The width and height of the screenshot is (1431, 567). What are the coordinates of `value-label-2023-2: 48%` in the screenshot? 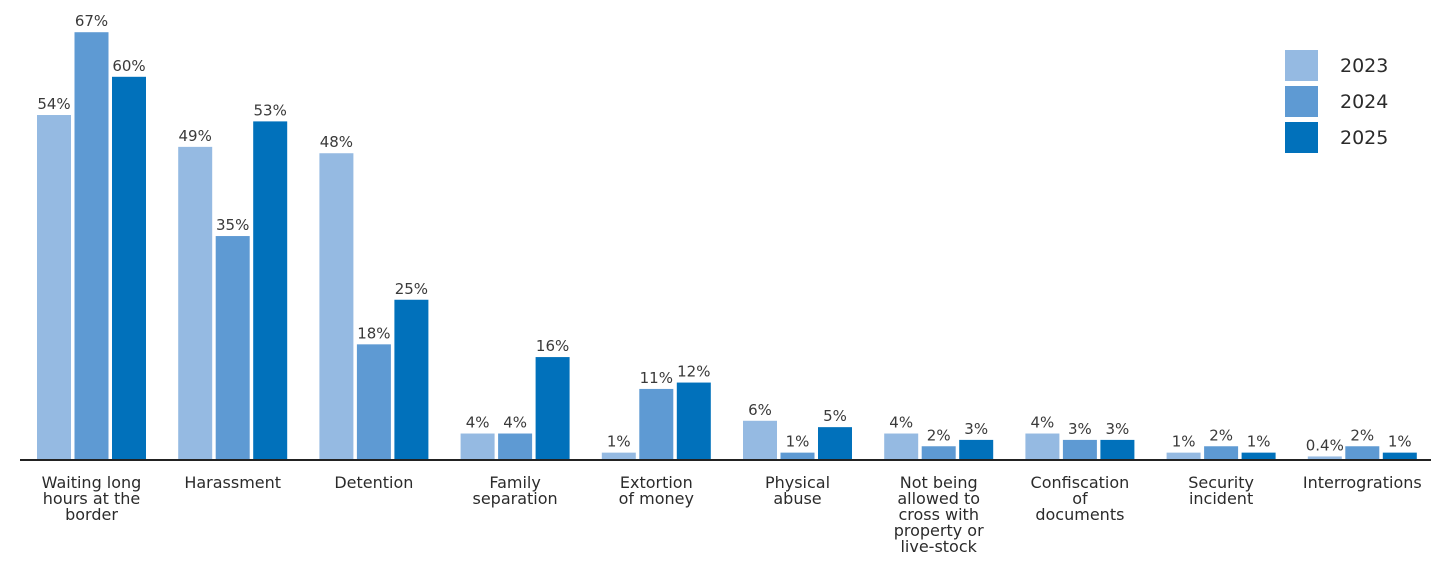 It's located at (336, 142).